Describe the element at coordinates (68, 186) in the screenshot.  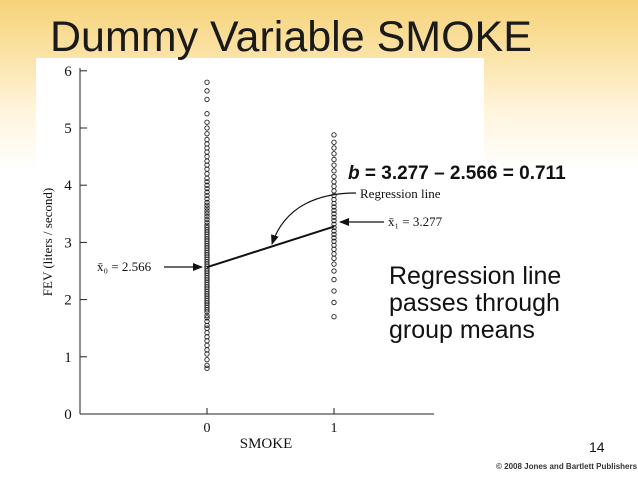
I see `y-tick-label: 4` at that location.